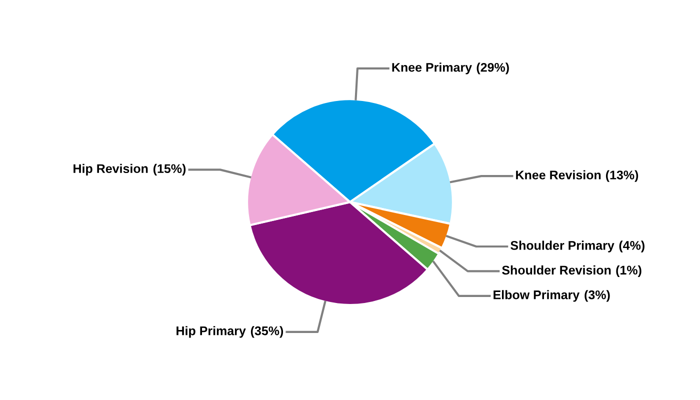 The image size is (700, 400). What do you see at coordinates (169, 170) in the screenshot?
I see `data-label: (15%)` at bounding box center [169, 170].